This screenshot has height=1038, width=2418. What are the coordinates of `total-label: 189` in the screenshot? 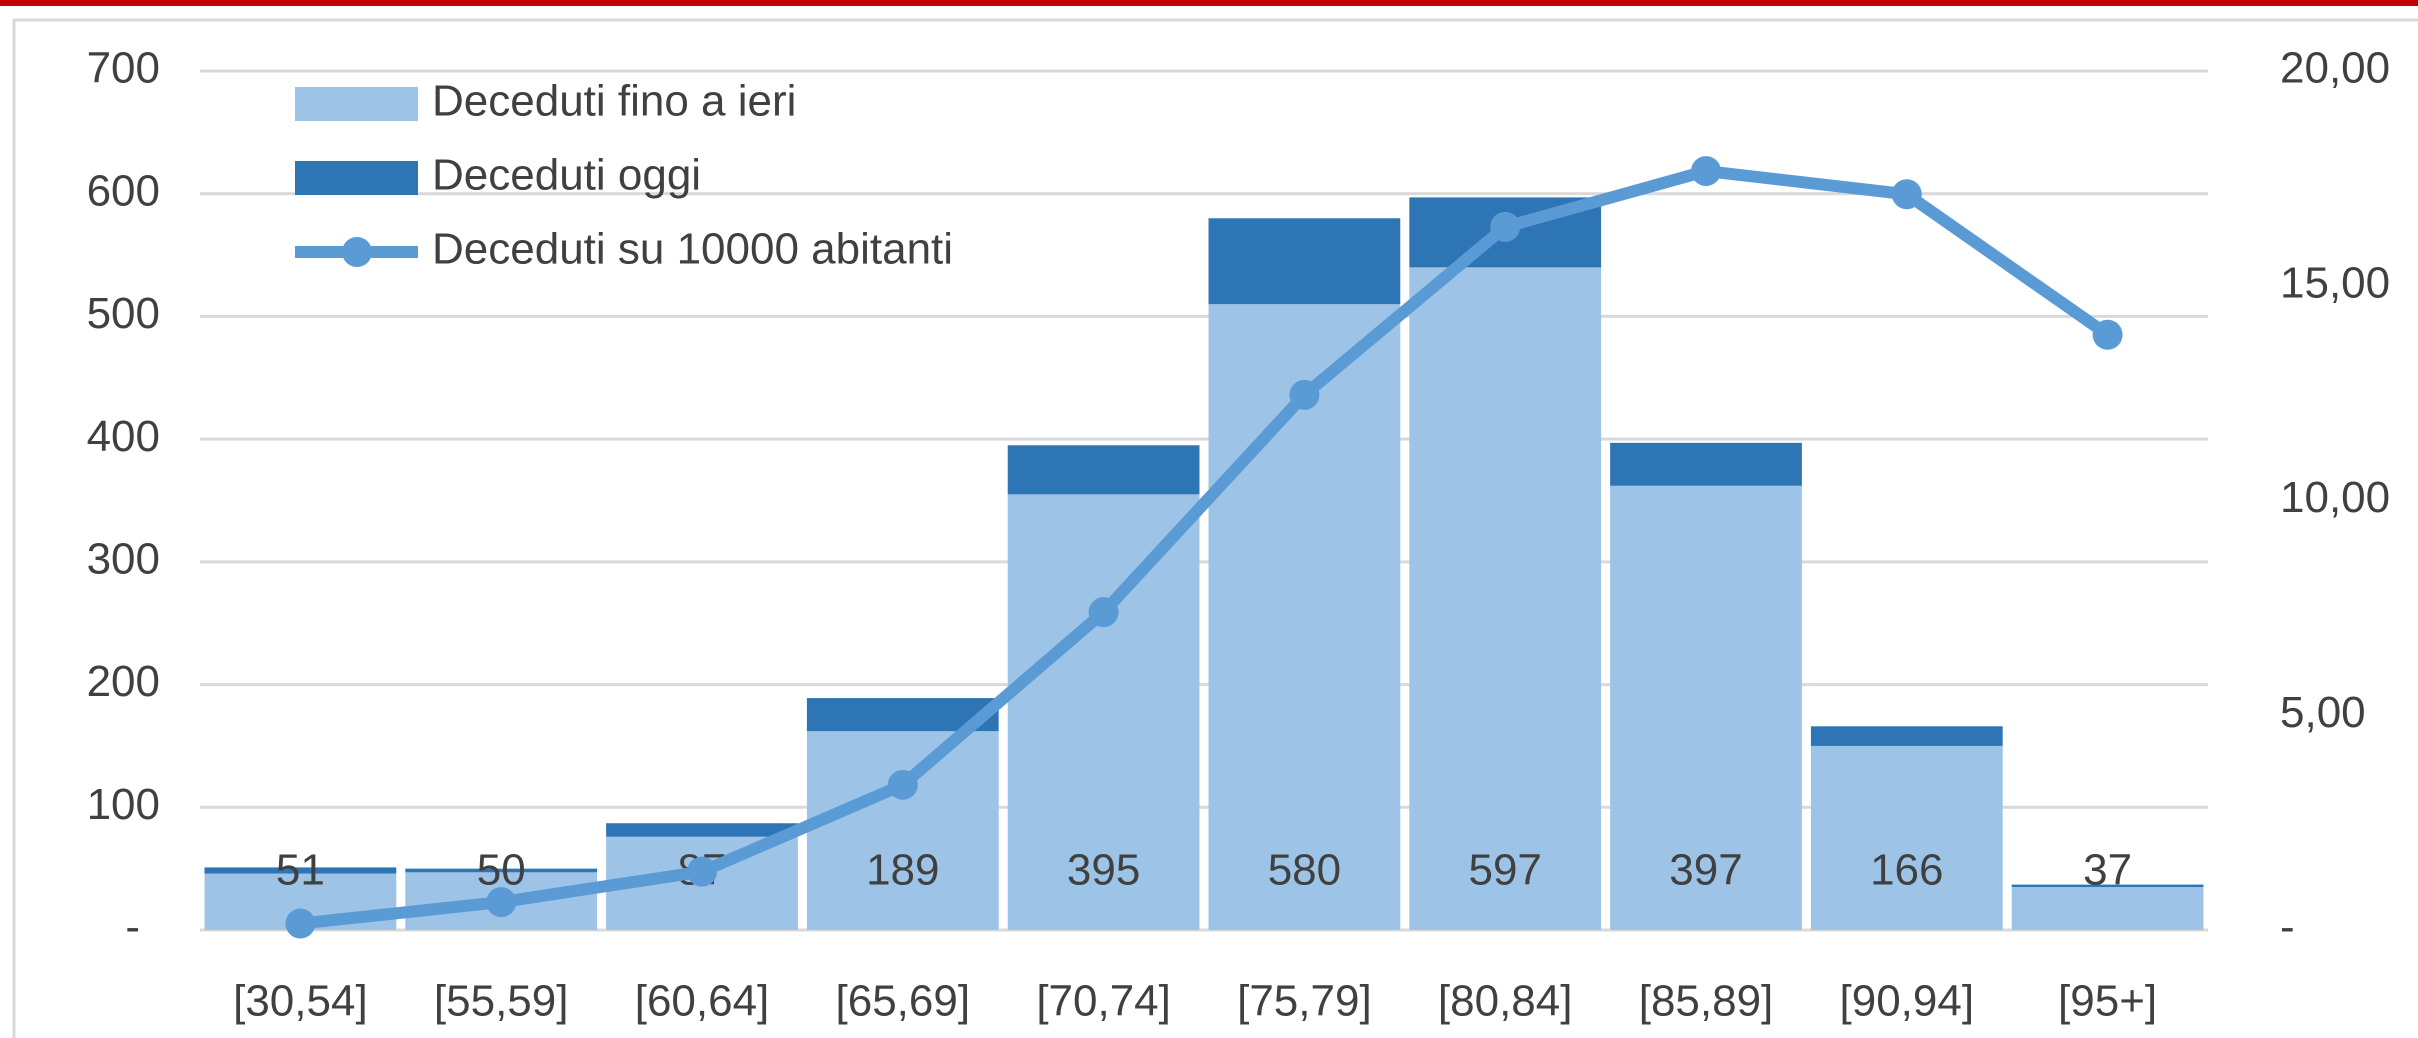 It's located at (902, 870).